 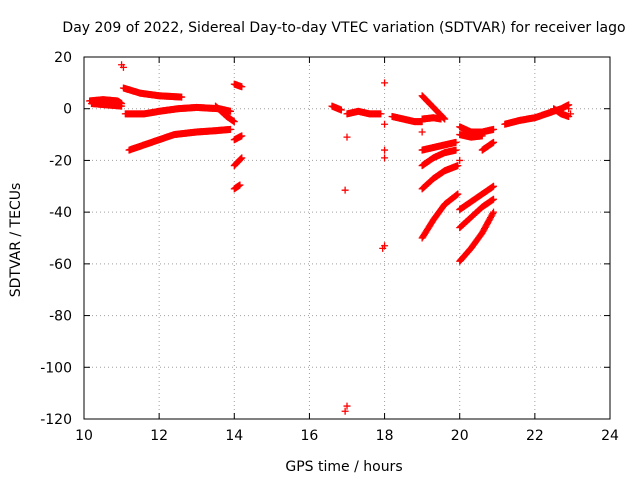 I want to click on x-tick-label: 22, so click(x=535, y=436).